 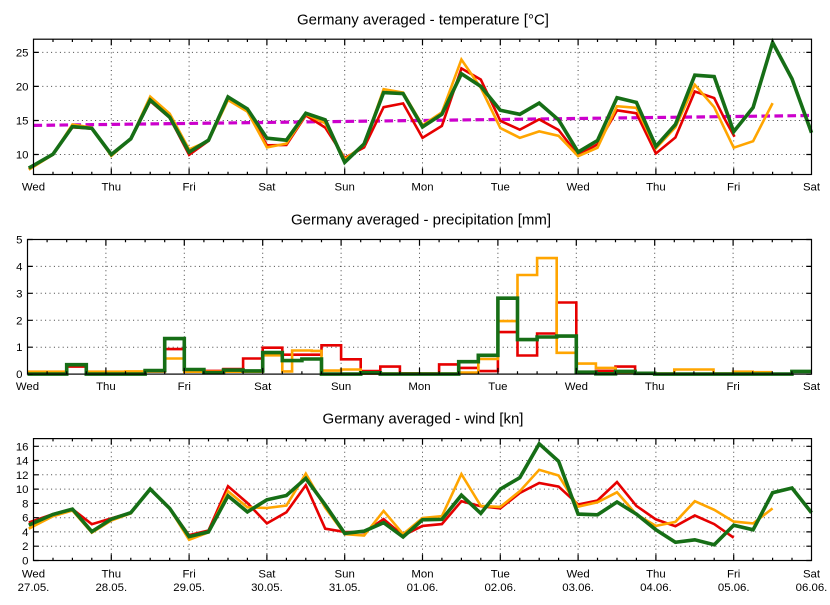 What do you see at coordinates (22, 462) in the screenshot?
I see `svg-text: 14` at bounding box center [22, 462].